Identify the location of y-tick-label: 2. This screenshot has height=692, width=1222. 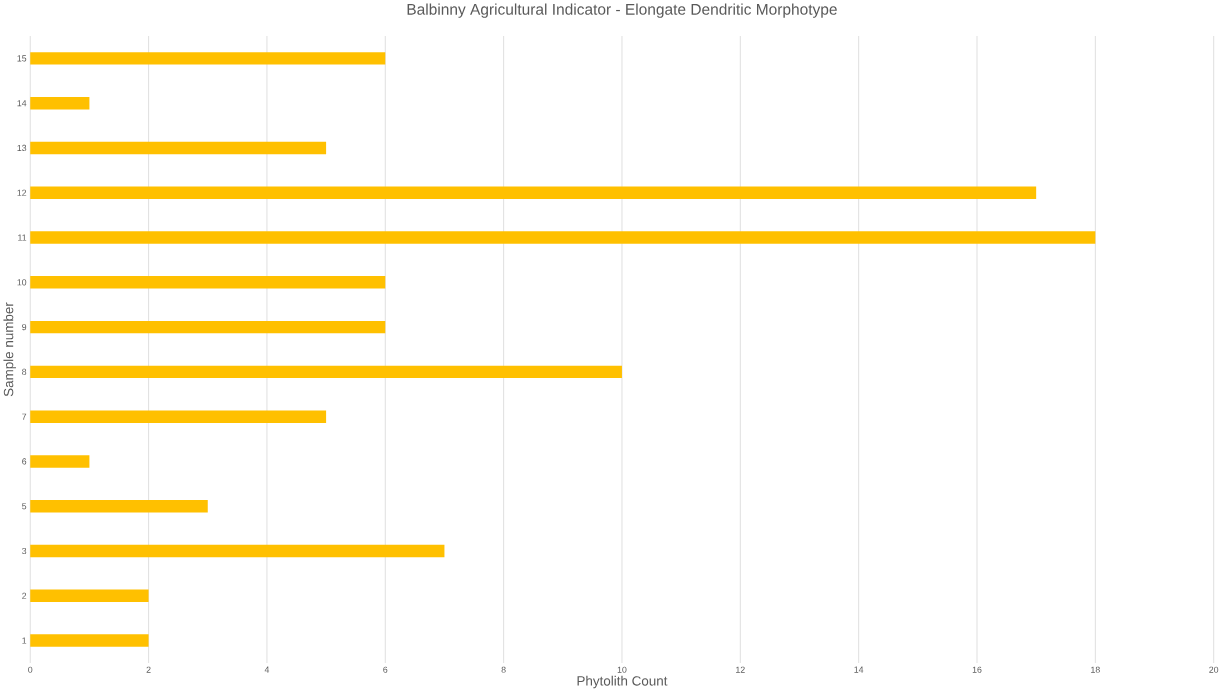
(24, 595).